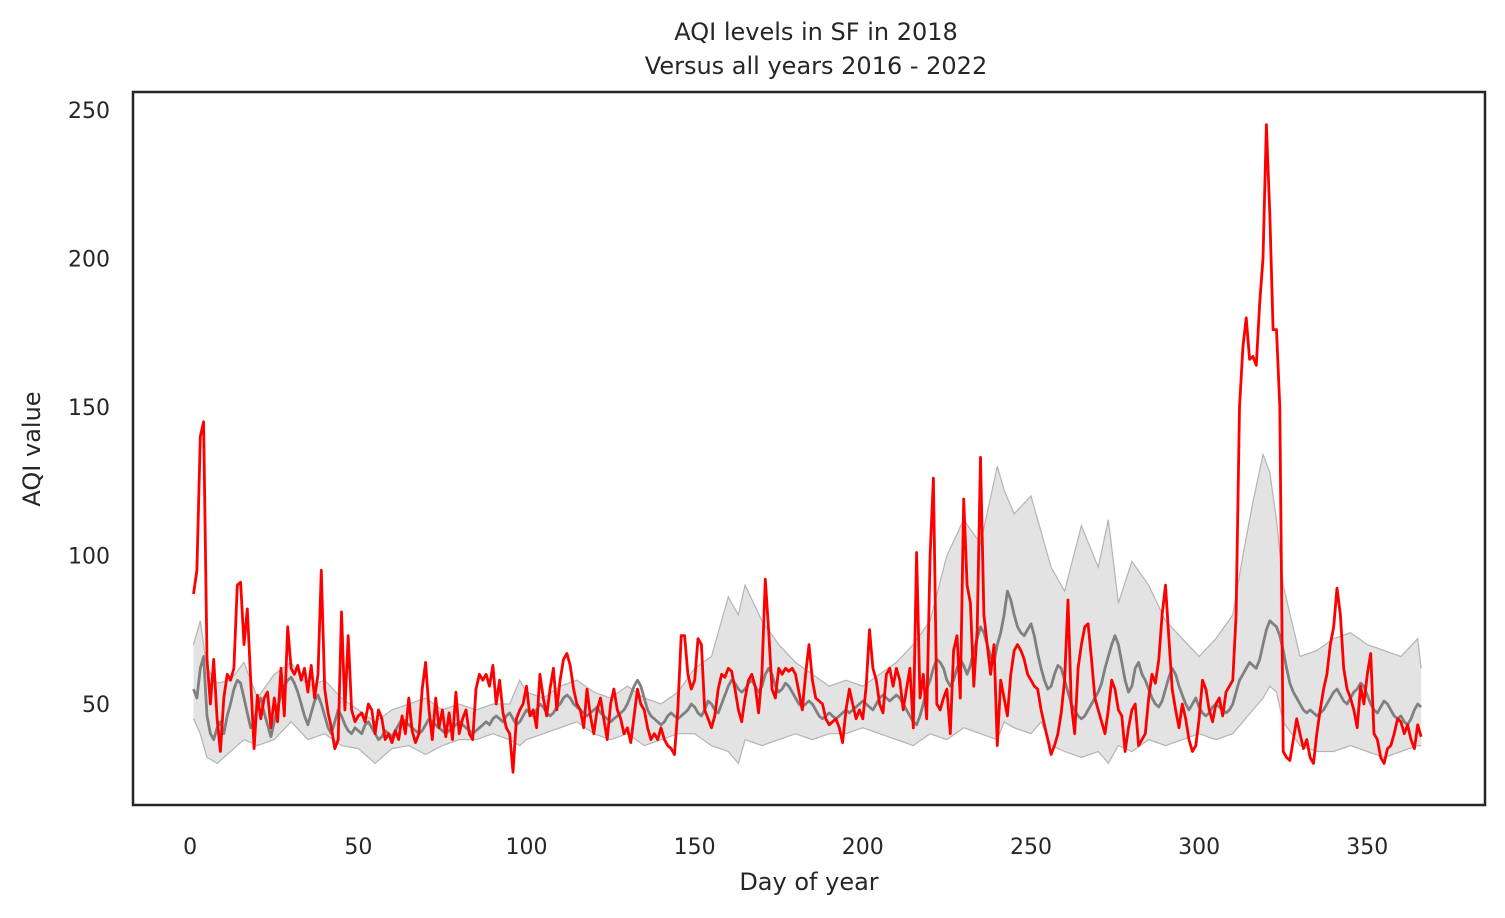 The width and height of the screenshot is (1505, 918). I want to click on x-tick-label: 50, so click(358, 847).